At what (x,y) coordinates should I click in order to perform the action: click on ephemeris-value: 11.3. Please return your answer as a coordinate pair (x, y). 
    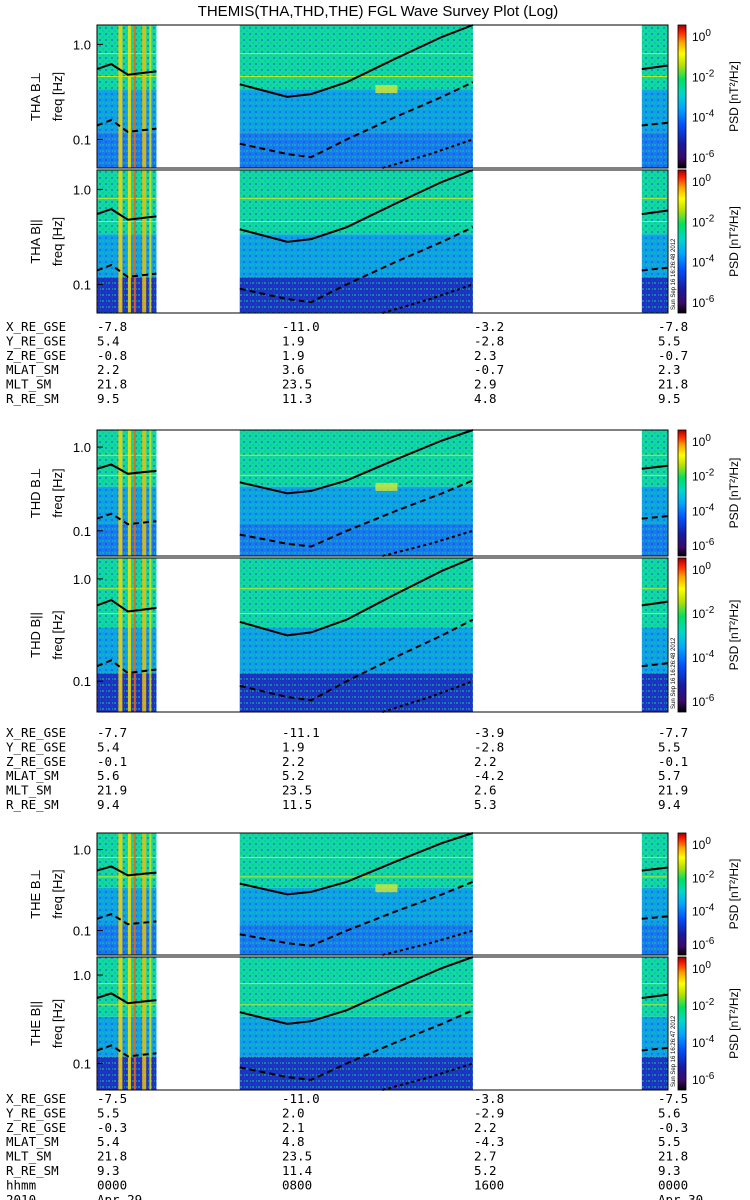
    Looking at the image, I should click on (297, 398).